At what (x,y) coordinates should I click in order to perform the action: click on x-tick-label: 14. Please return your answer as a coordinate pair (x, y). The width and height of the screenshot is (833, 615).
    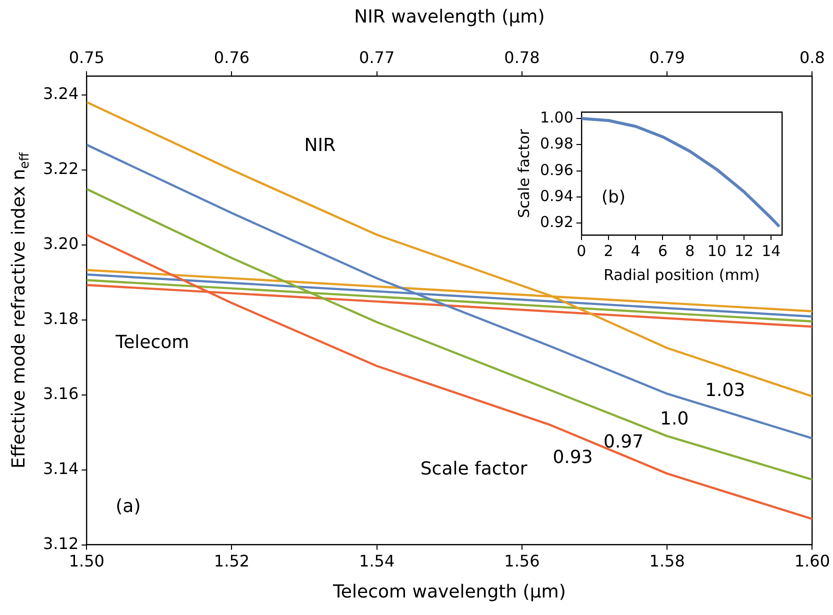
    Looking at the image, I should click on (771, 251).